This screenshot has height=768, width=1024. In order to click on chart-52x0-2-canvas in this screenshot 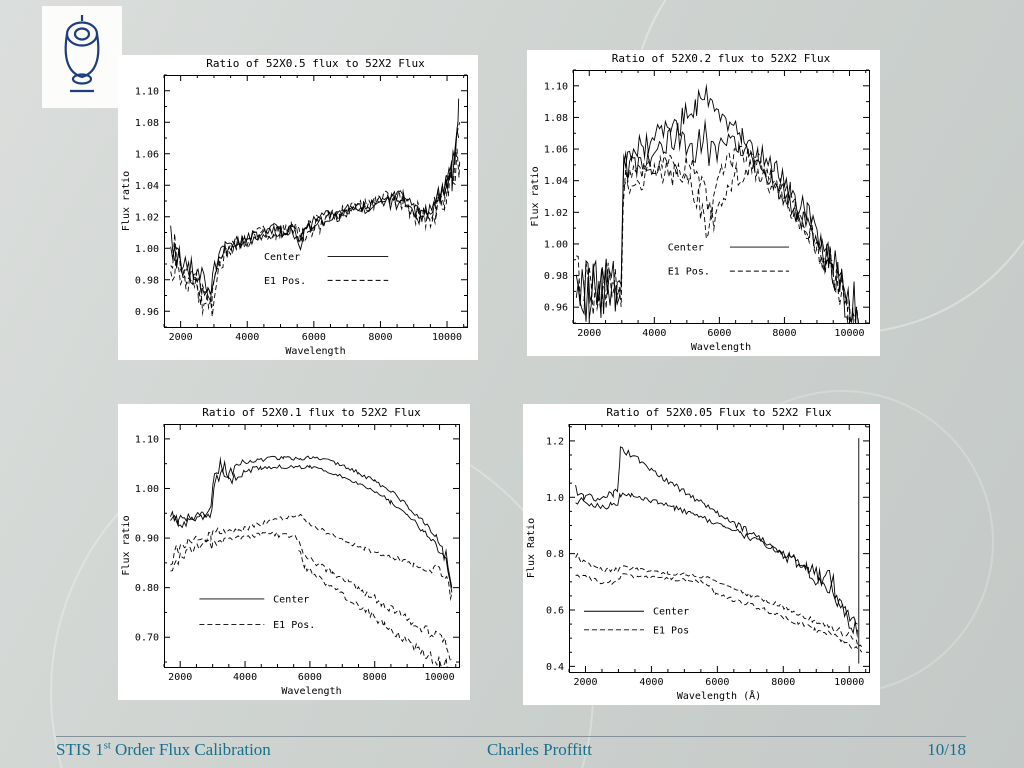, I will do `click(703, 203)`.